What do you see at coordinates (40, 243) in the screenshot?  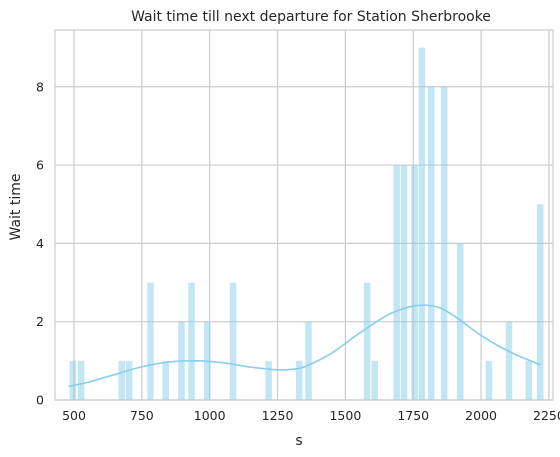 I see `y-tick-label: 4` at bounding box center [40, 243].